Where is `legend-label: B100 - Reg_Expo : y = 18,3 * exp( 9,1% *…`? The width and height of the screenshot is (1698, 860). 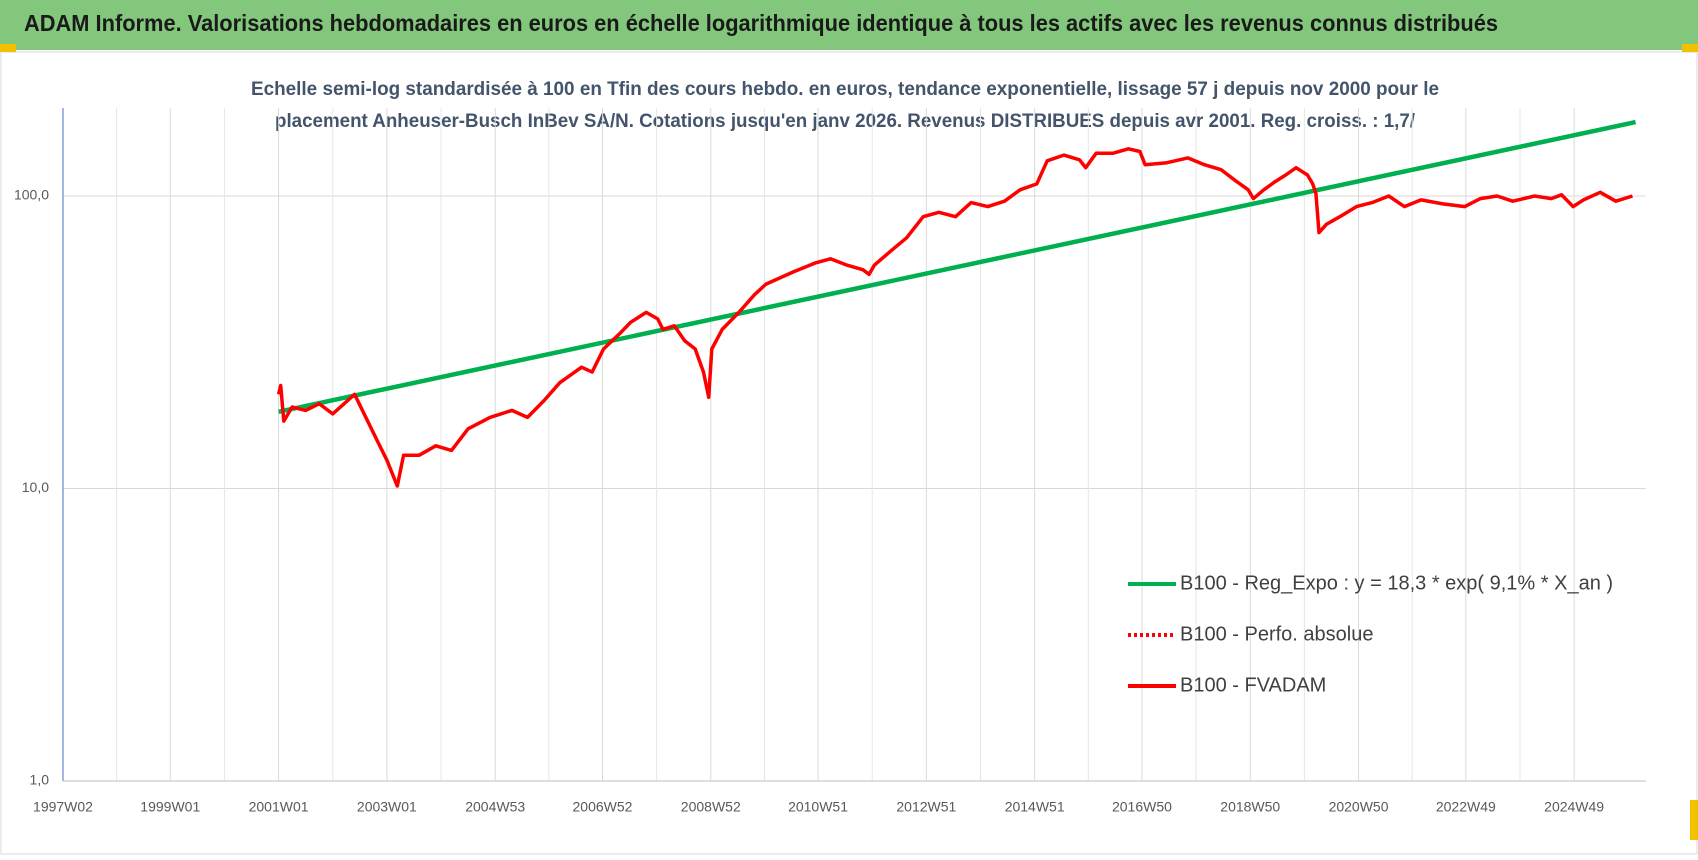 legend-label: B100 - Reg_Expo : y = 18,3 * exp( 9,1% *… is located at coordinates (1396, 583).